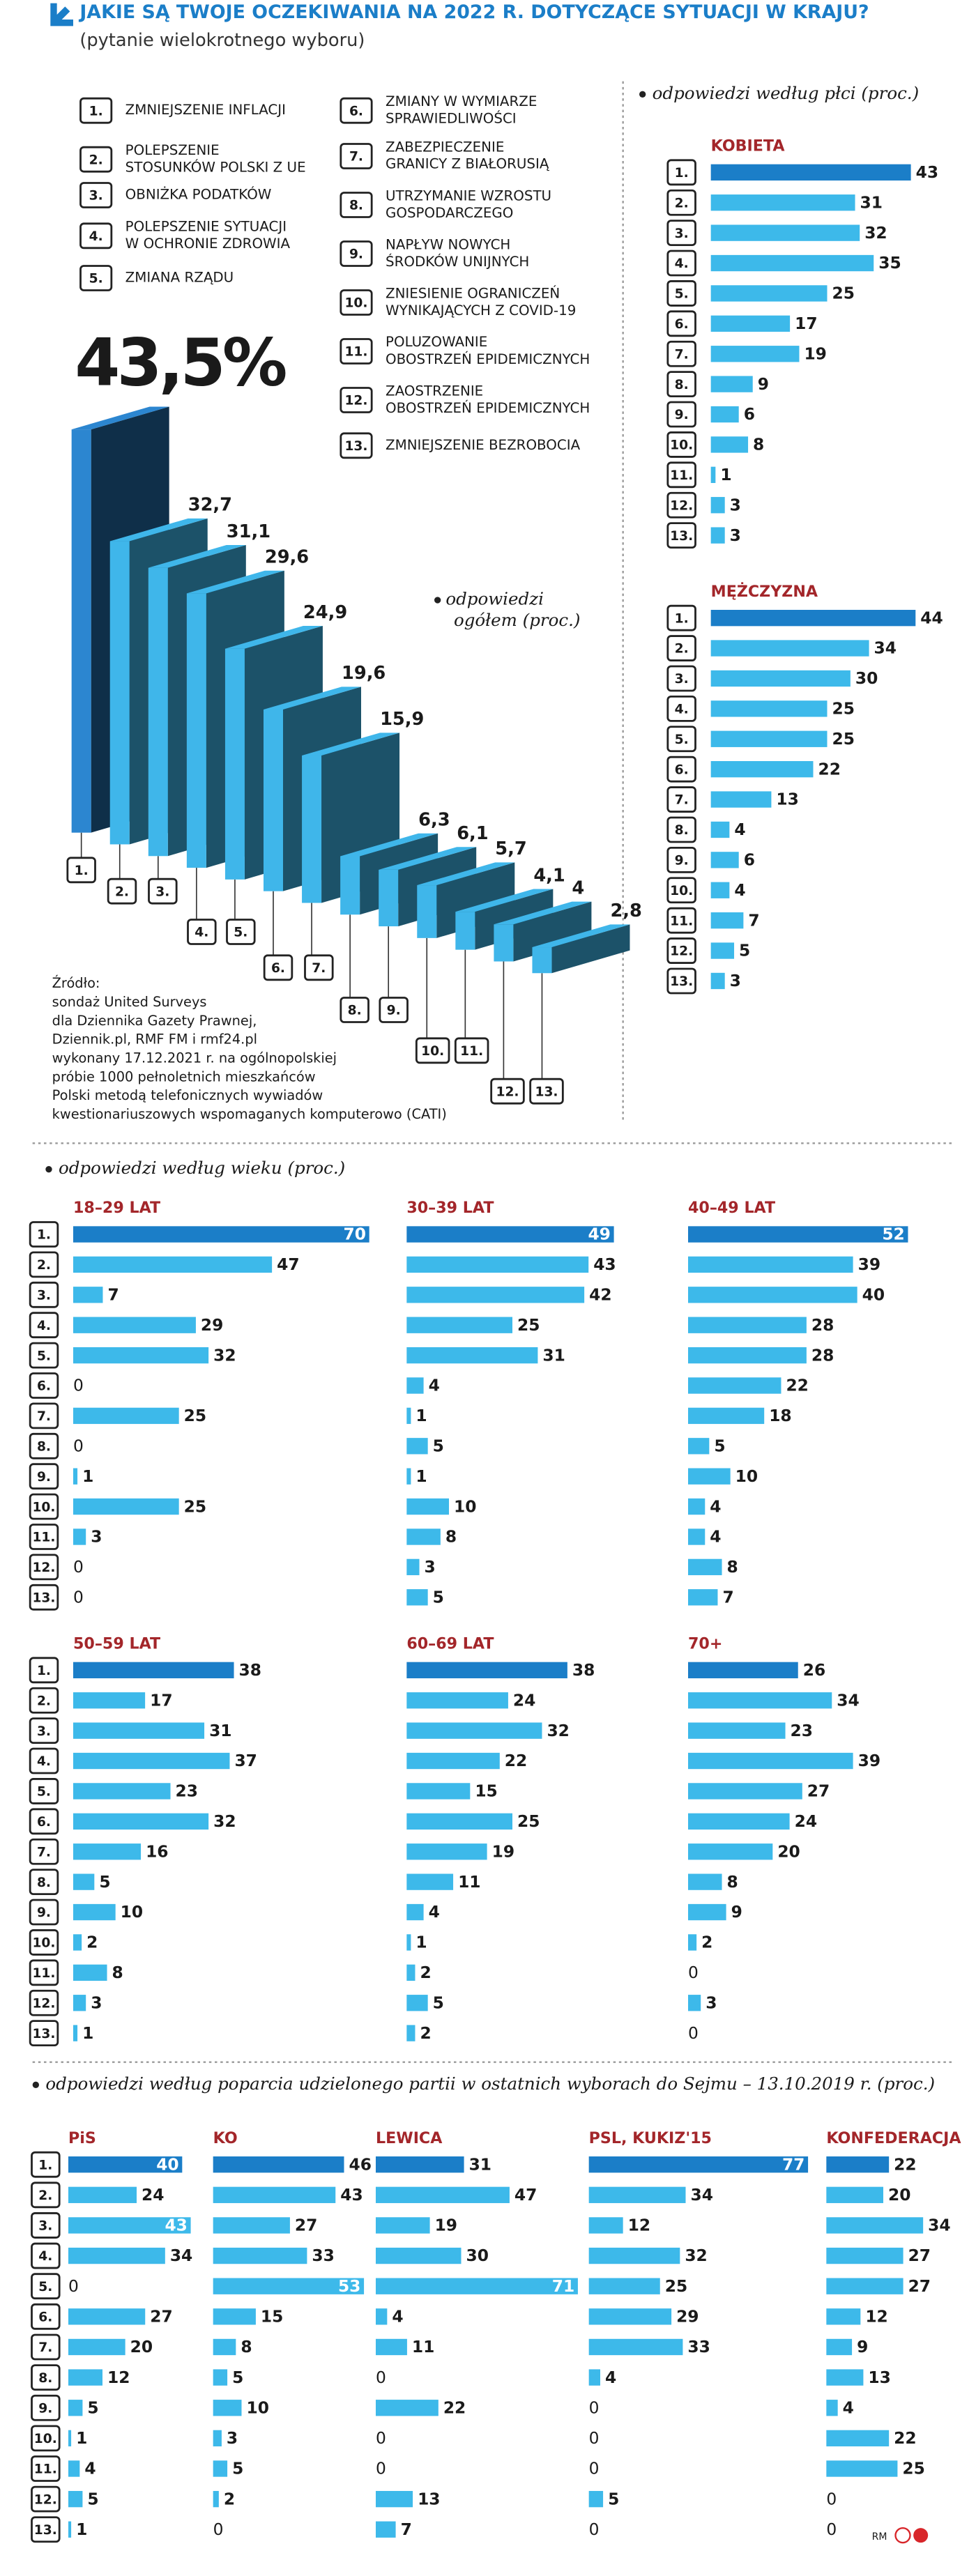 The height and width of the screenshot is (2576, 976). What do you see at coordinates (87, 2033) in the screenshot?
I see `value-label: 1` at bounding box center [87, 2033].